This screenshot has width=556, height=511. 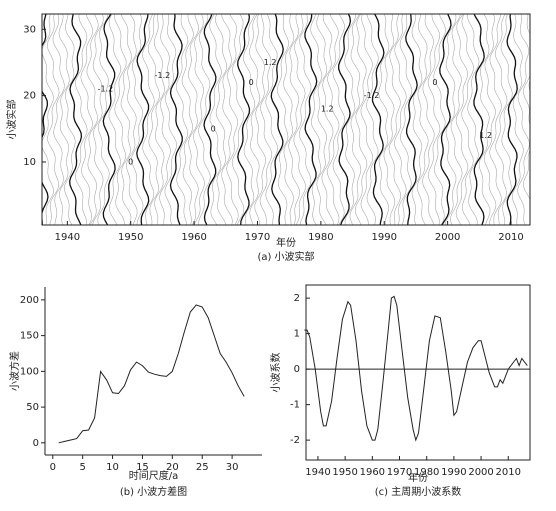 I want to click on y-axis-label: 小波方差, so click(x=14, y=371).